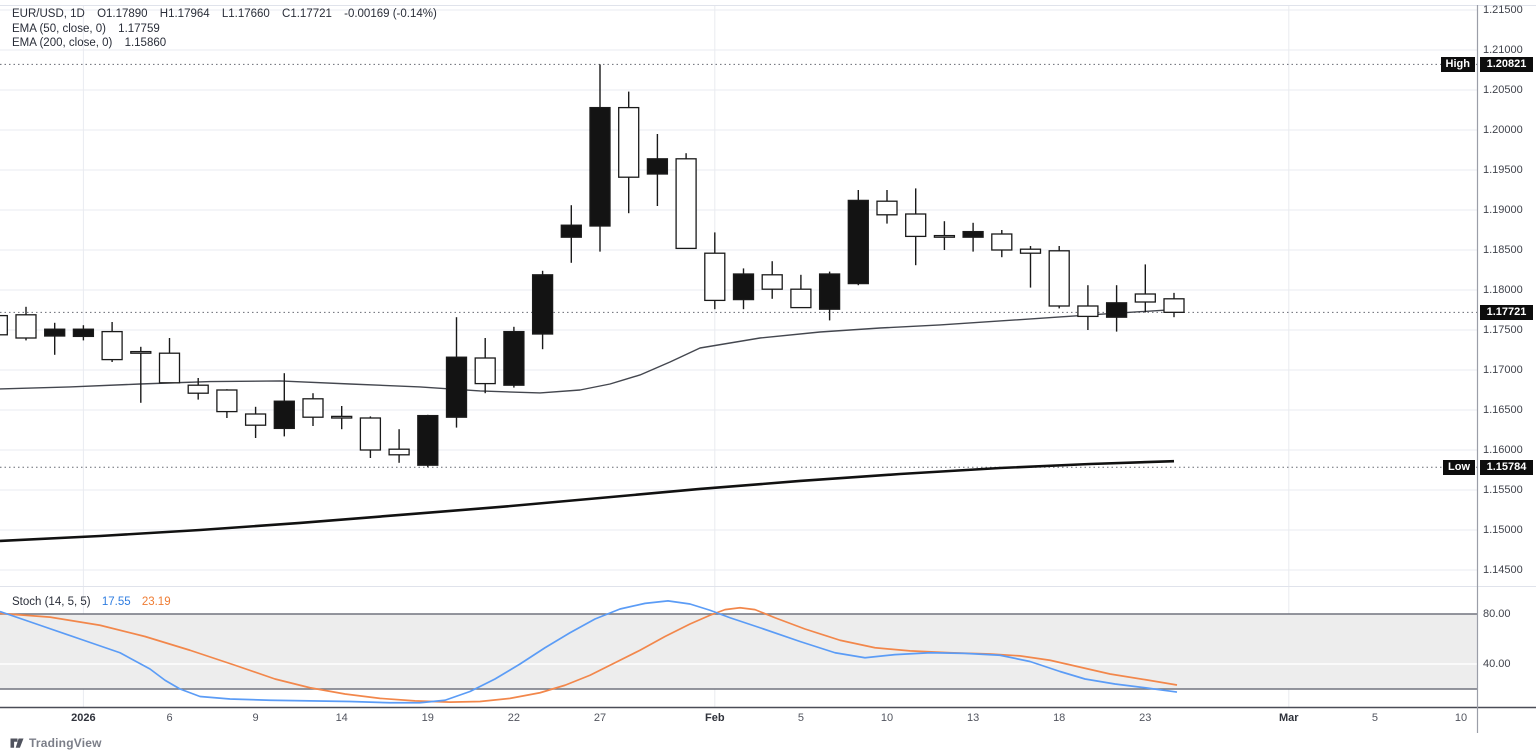 Image resolution: width=1536 pixels, height=756 pixels. I want to click on time-tick-label: Feb, so click(715, 718).